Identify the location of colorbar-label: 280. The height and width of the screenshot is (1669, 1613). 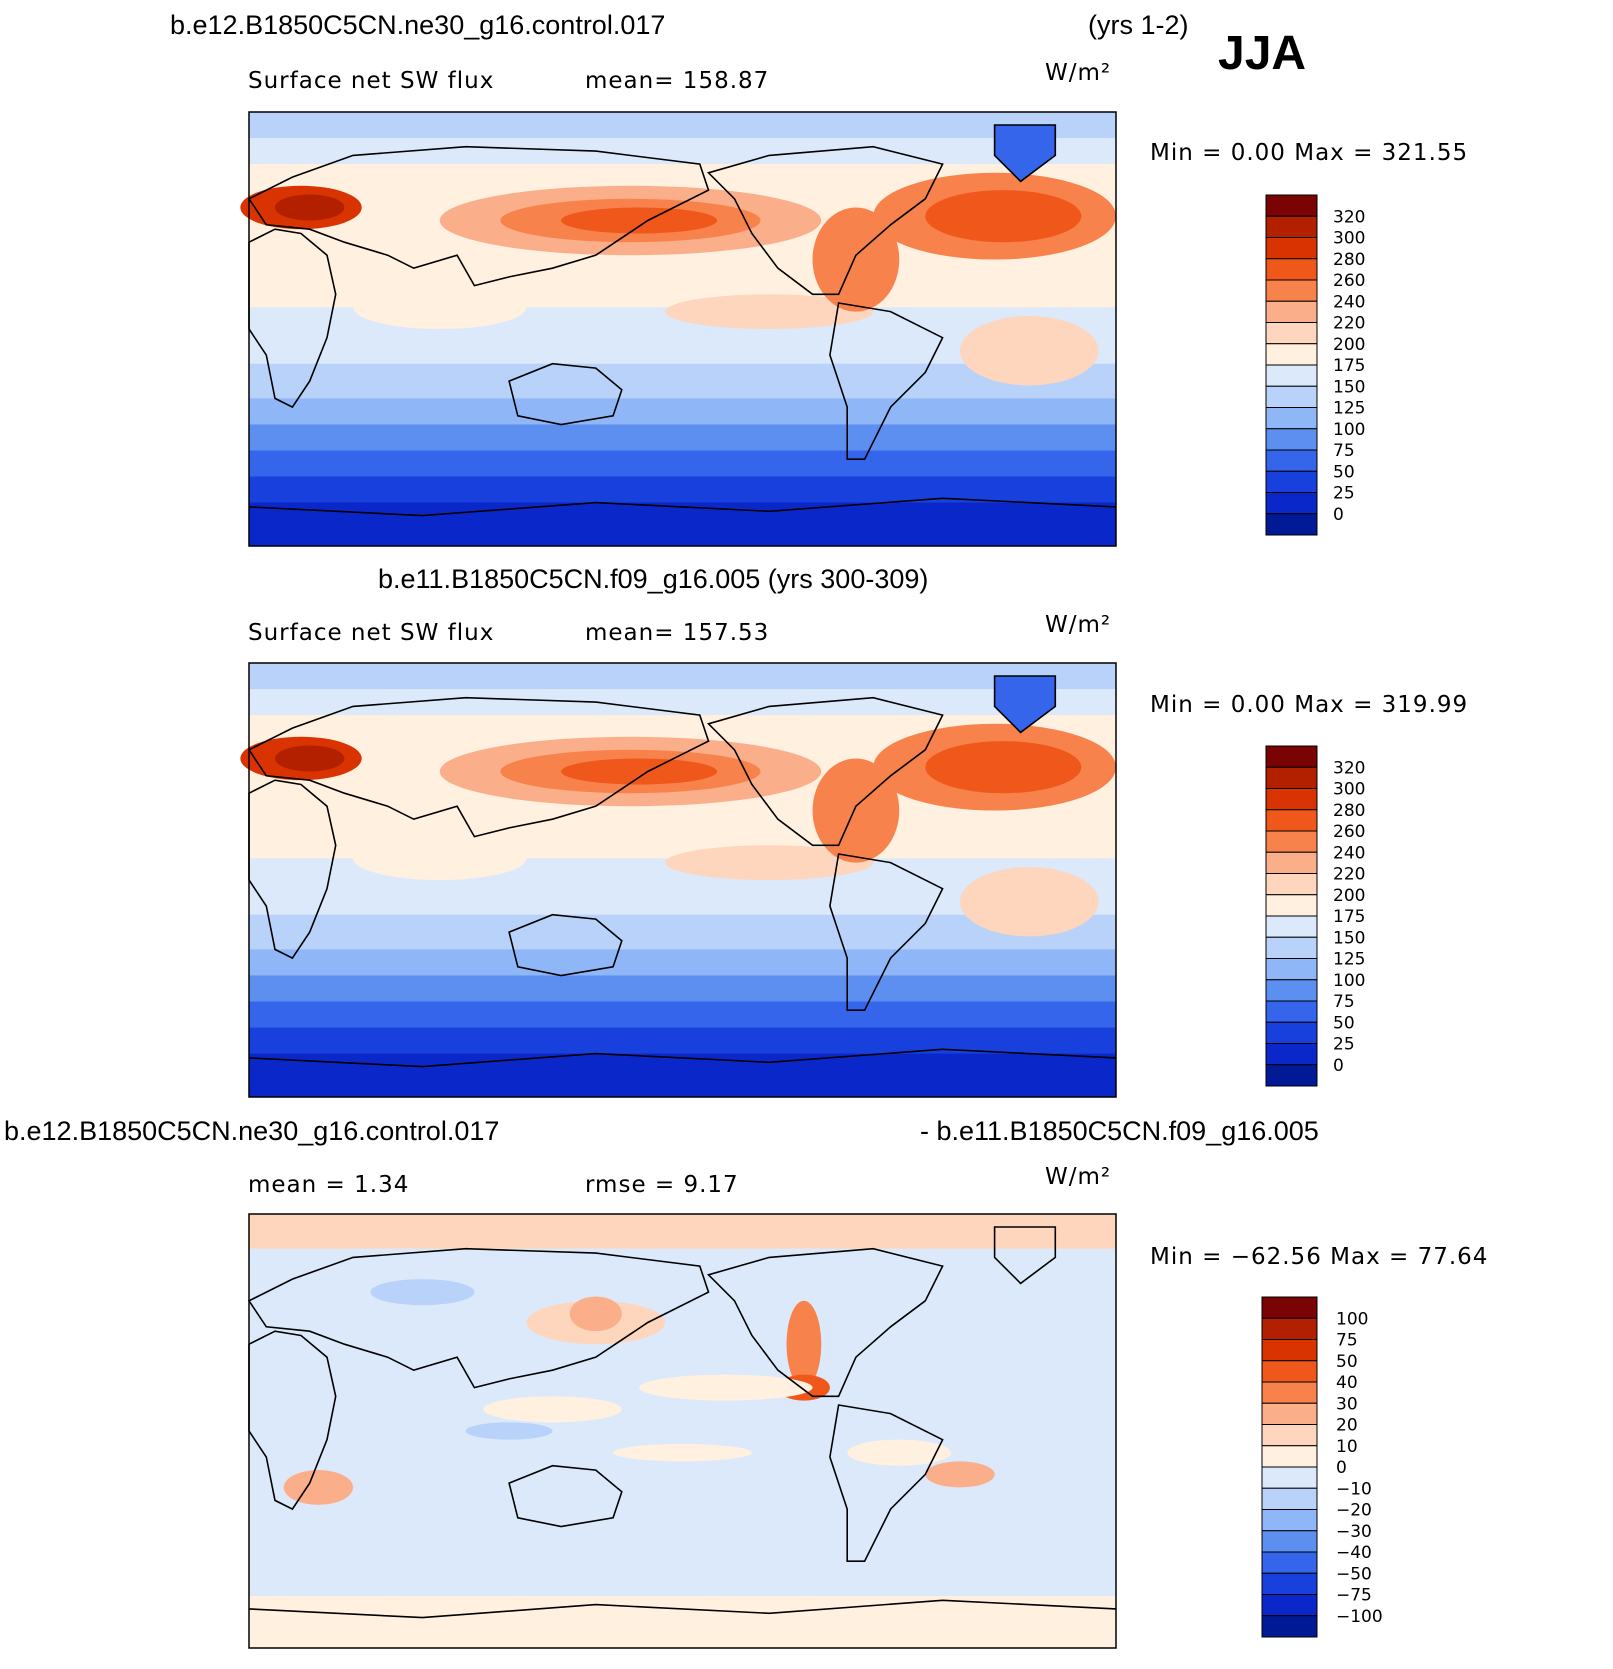
(1349, 260).